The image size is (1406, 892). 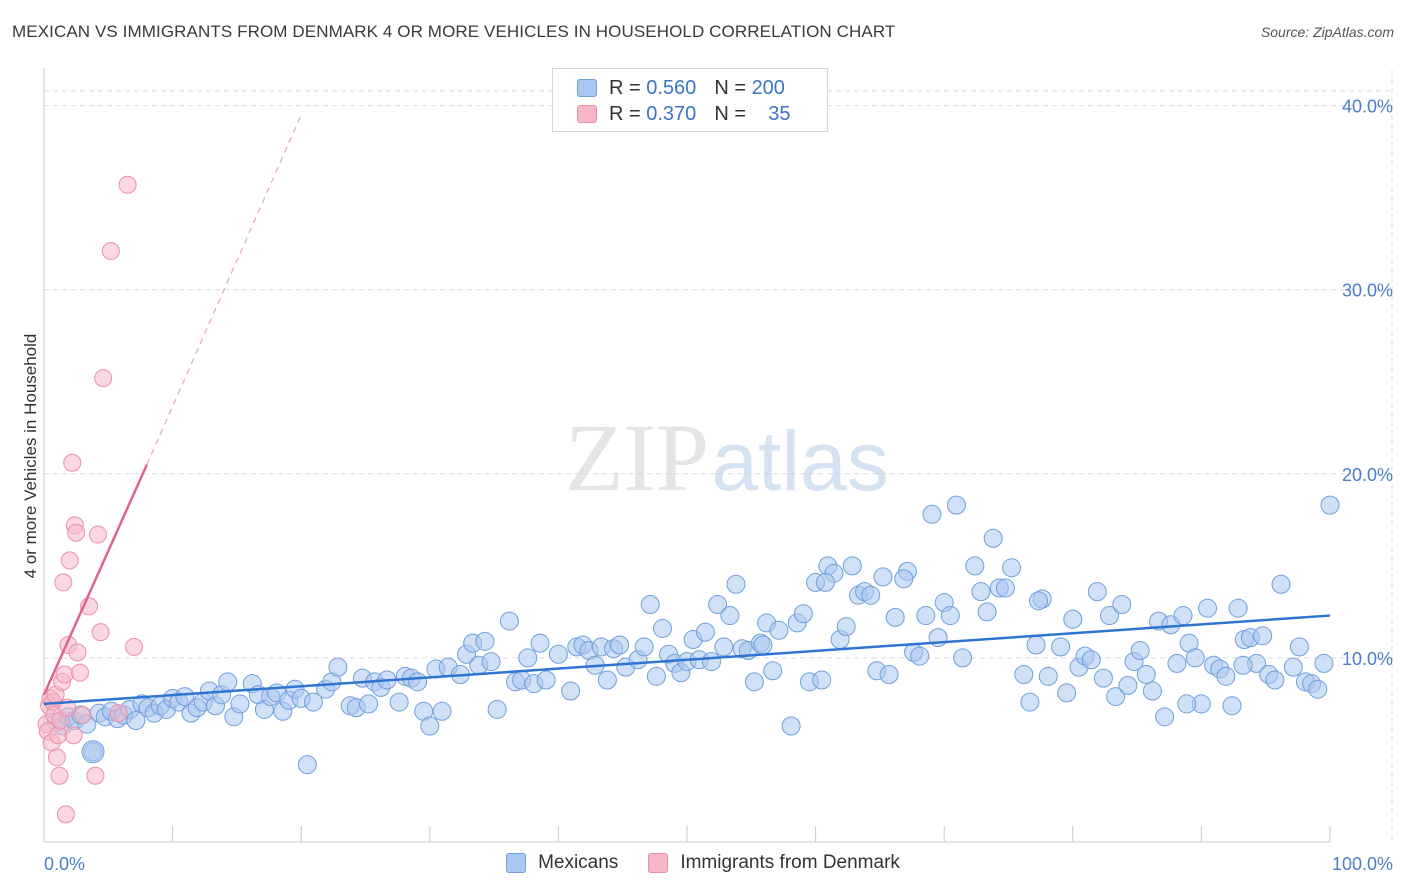 What do you see at coordinates (690, 100) in the screenshot?
I see `correlation-legend: R = 0.560 N = 200 R = 0.370 N = 35` at bounding box center [690, 100].